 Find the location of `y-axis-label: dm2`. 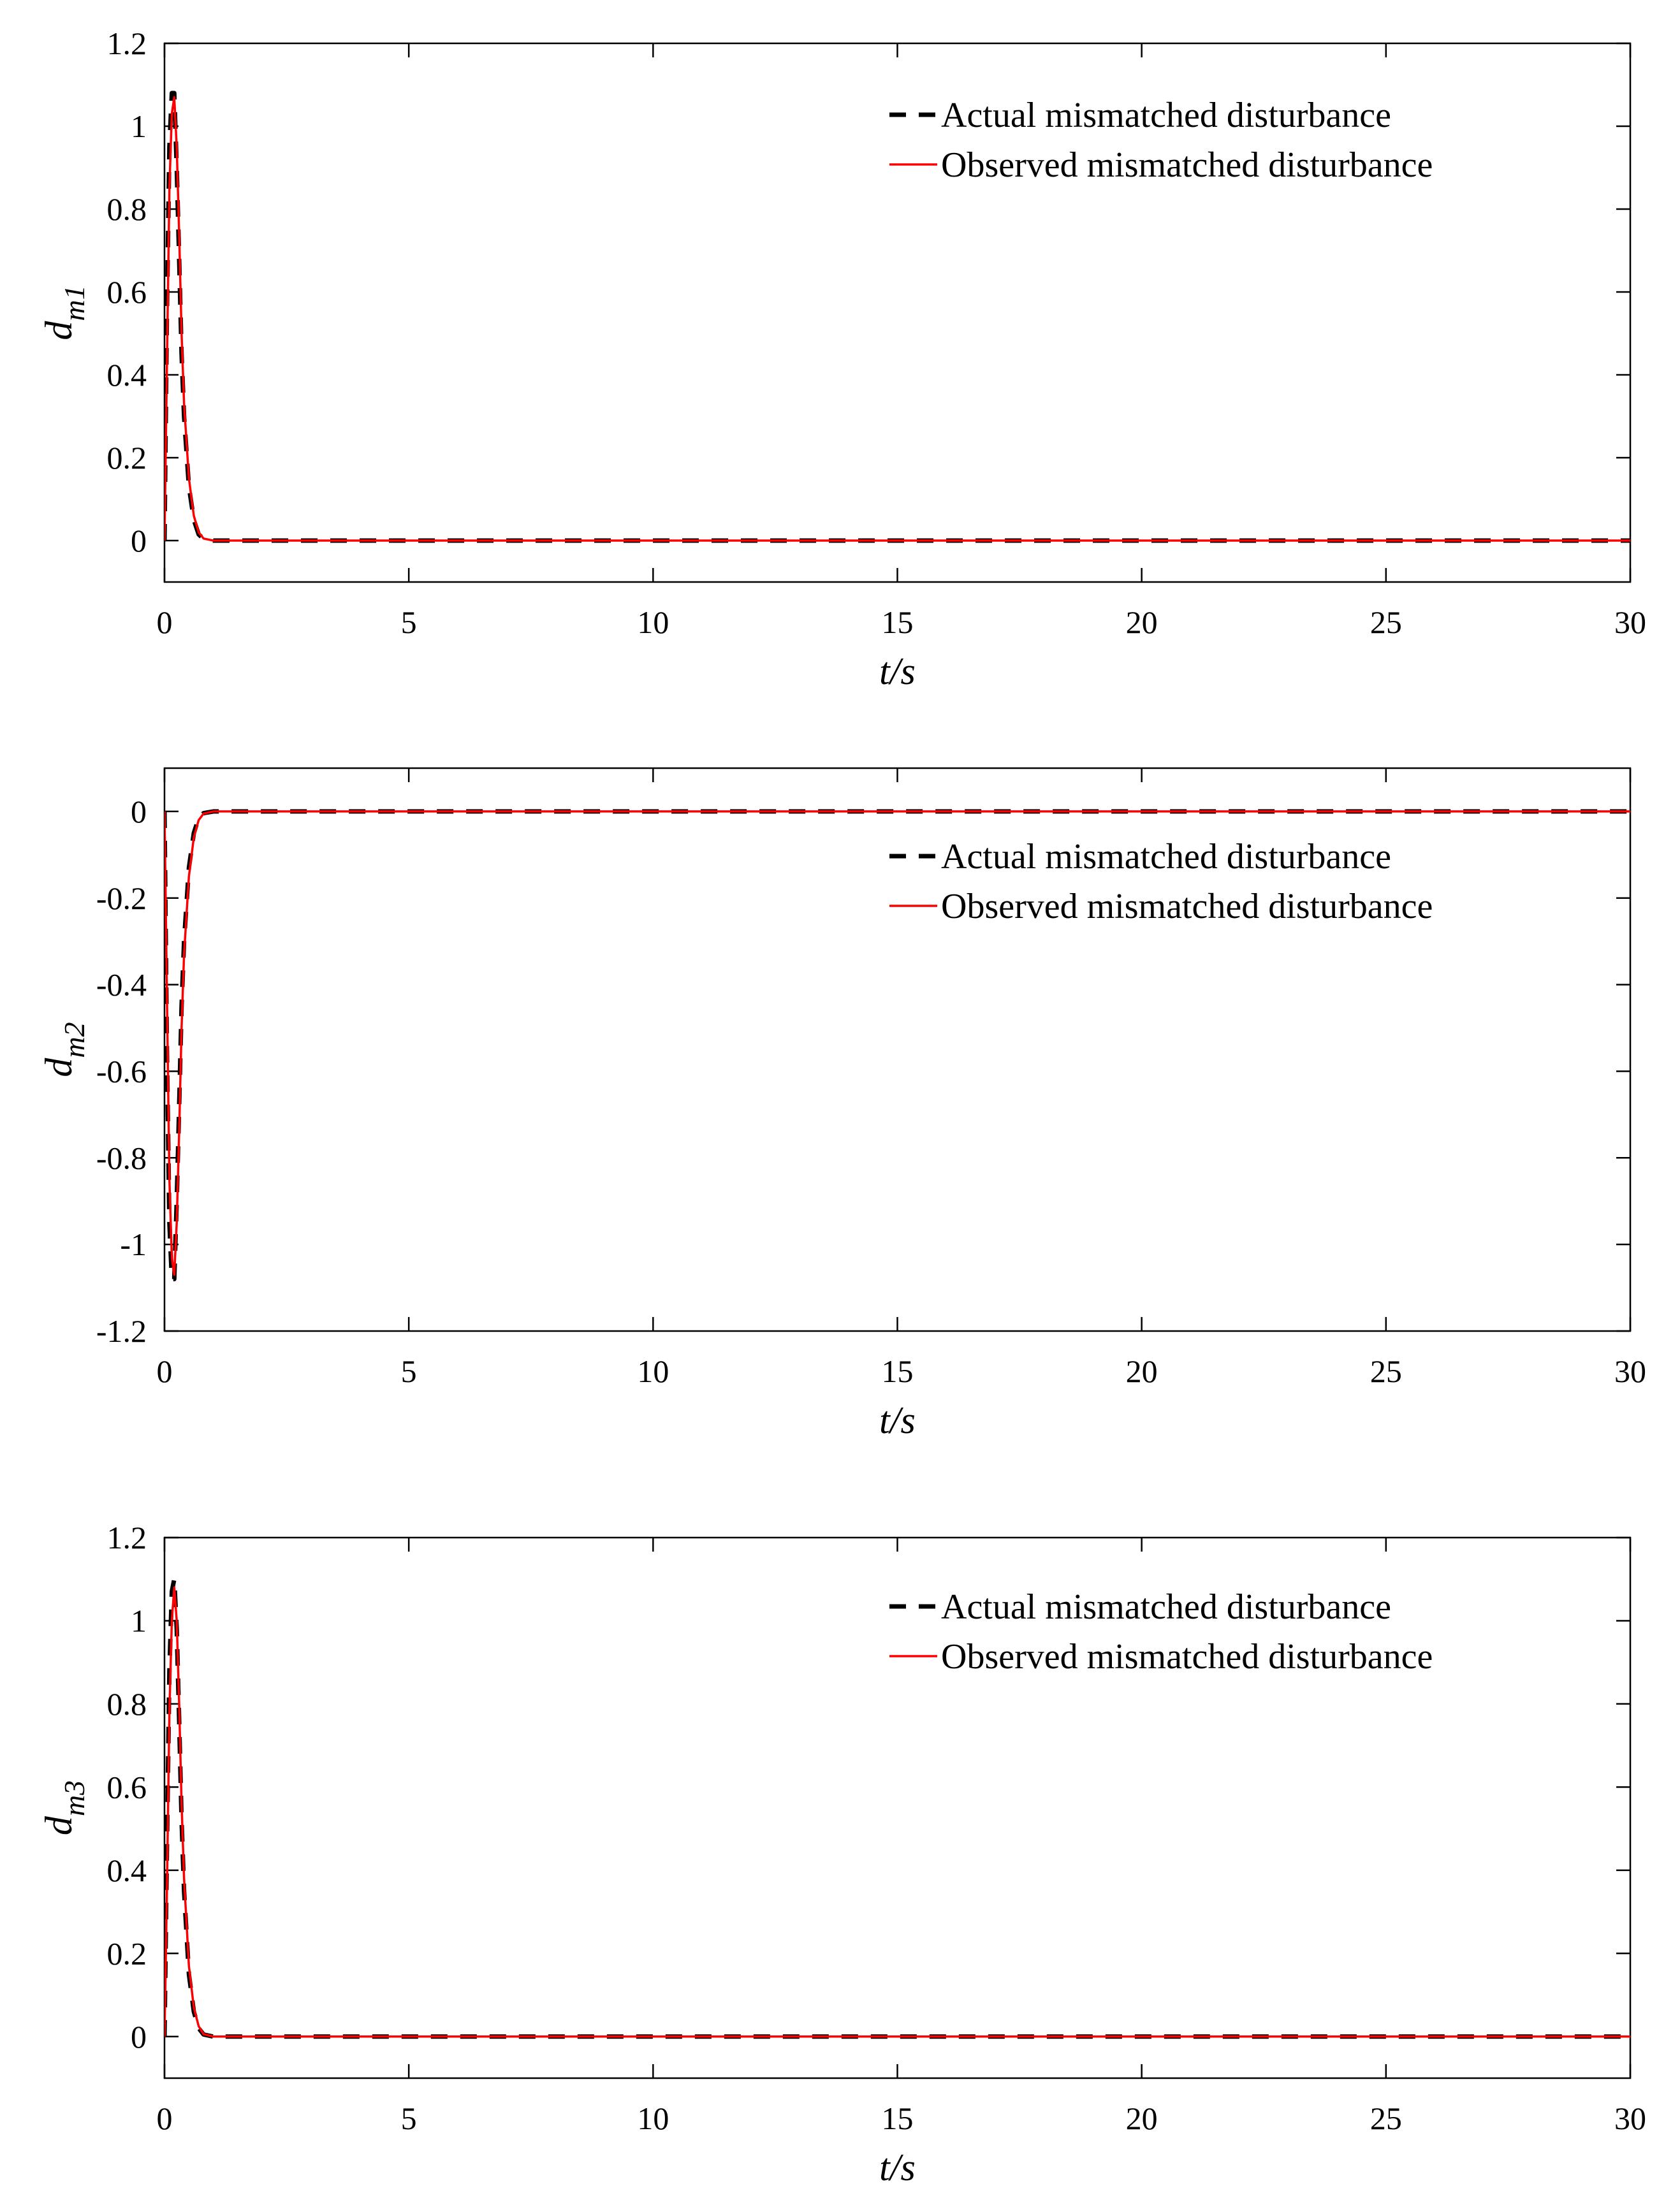

y-axis-label: dm2 is located at coordinates (64, 1049).